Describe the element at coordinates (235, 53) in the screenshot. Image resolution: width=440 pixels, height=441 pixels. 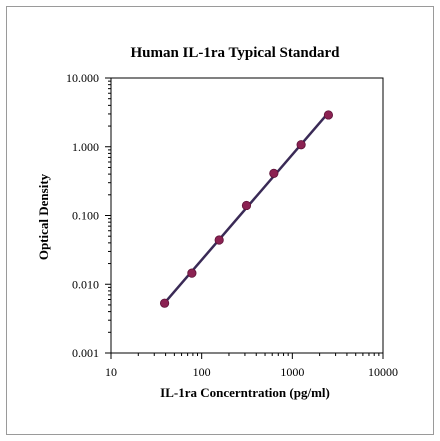
I see `chart-title: Human IL-1ra Typical Standard` at that location.